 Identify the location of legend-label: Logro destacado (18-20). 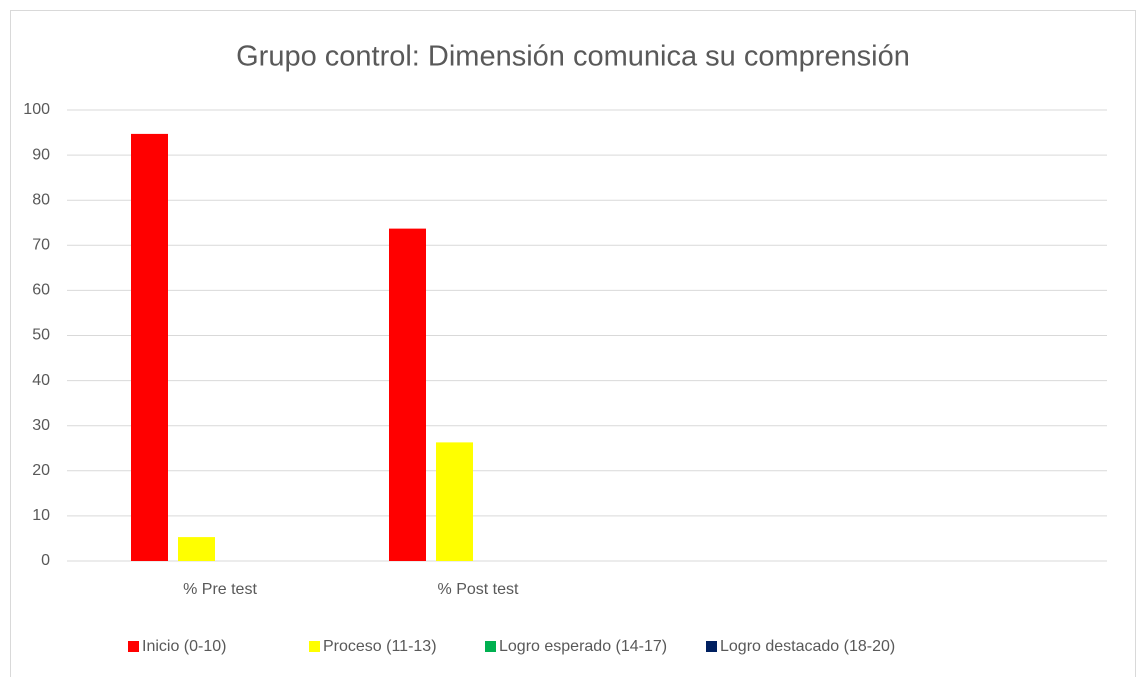
(807, 646).